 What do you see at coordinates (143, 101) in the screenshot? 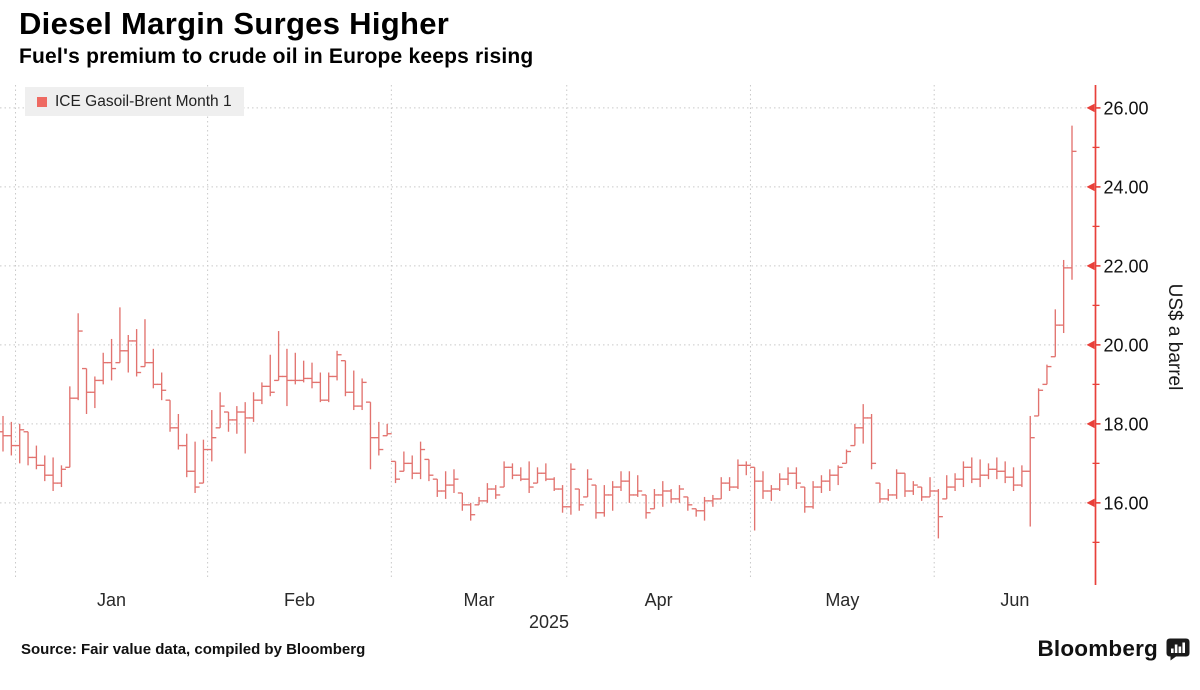
I see `series-legend-label: ICE Gasoil-Brent Month 1` at bounding box center [143, 101].